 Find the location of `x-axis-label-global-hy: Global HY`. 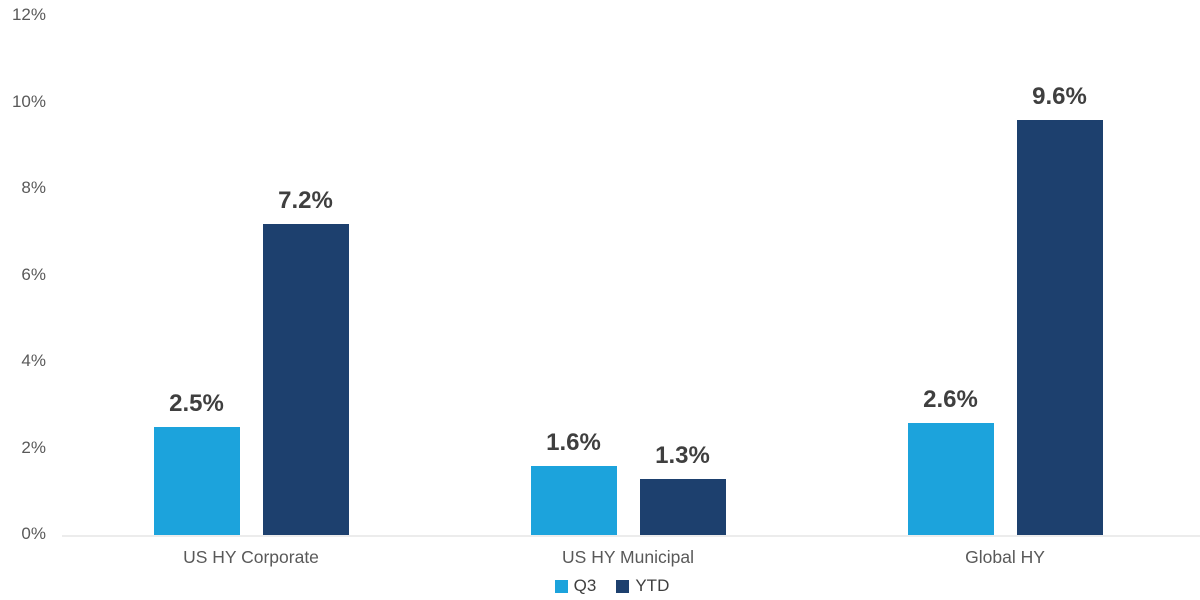

x-axis-label-global-hy: Global HY is located at coordinates (1005, 557).